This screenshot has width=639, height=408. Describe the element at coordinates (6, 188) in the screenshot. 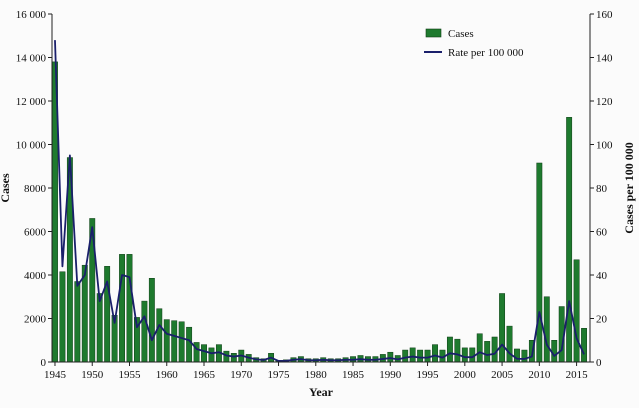

I see `y-axis-title: Cases` at that location.